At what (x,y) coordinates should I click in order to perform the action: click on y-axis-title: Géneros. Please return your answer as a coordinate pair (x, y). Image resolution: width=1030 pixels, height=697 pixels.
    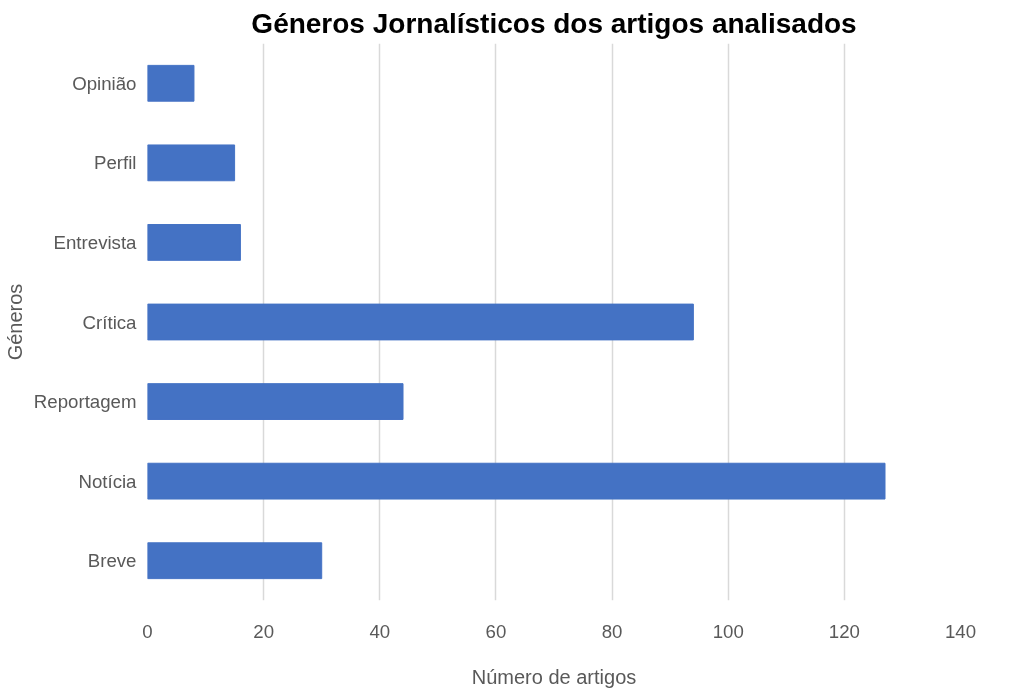
    Looking at the image, I should click on (14, 322).